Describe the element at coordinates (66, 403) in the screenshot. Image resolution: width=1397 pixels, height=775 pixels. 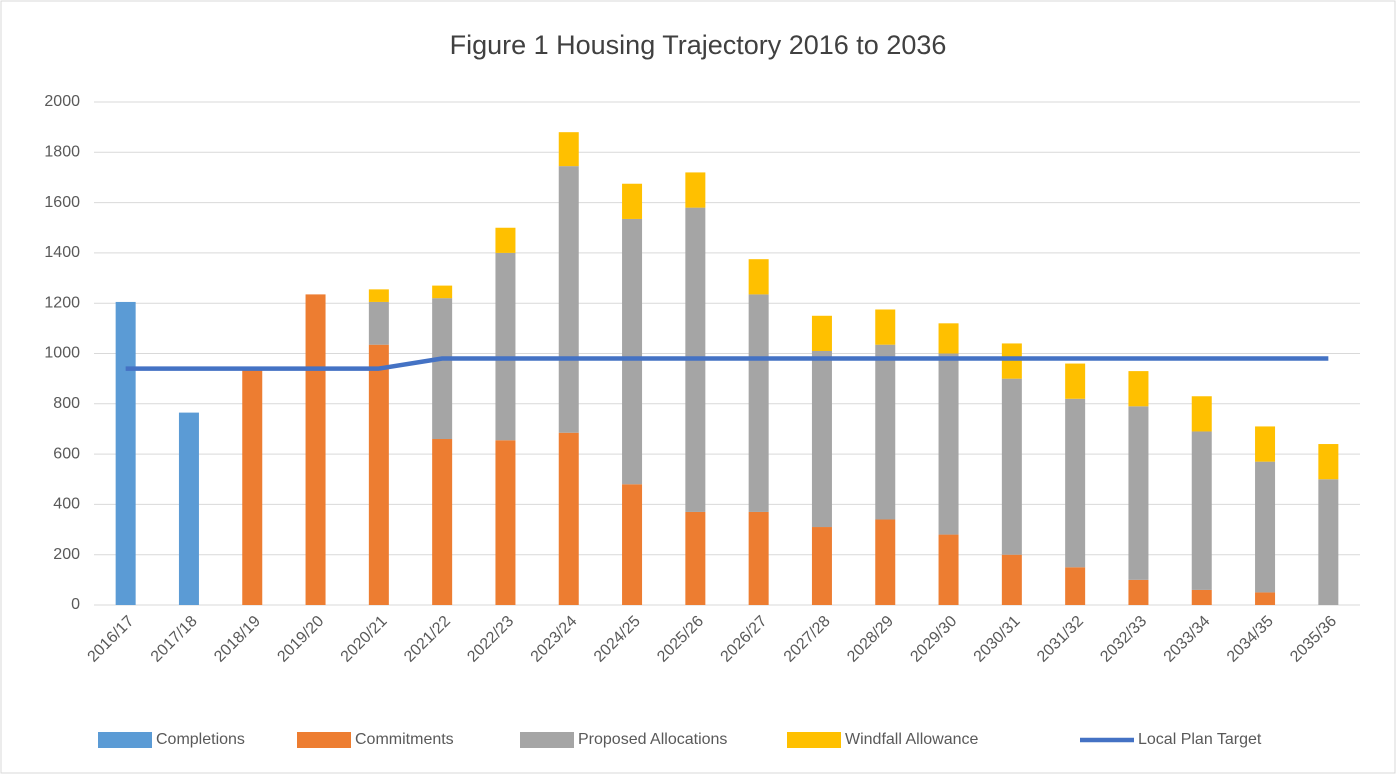
I see `y-tick-label: 800` at that location.